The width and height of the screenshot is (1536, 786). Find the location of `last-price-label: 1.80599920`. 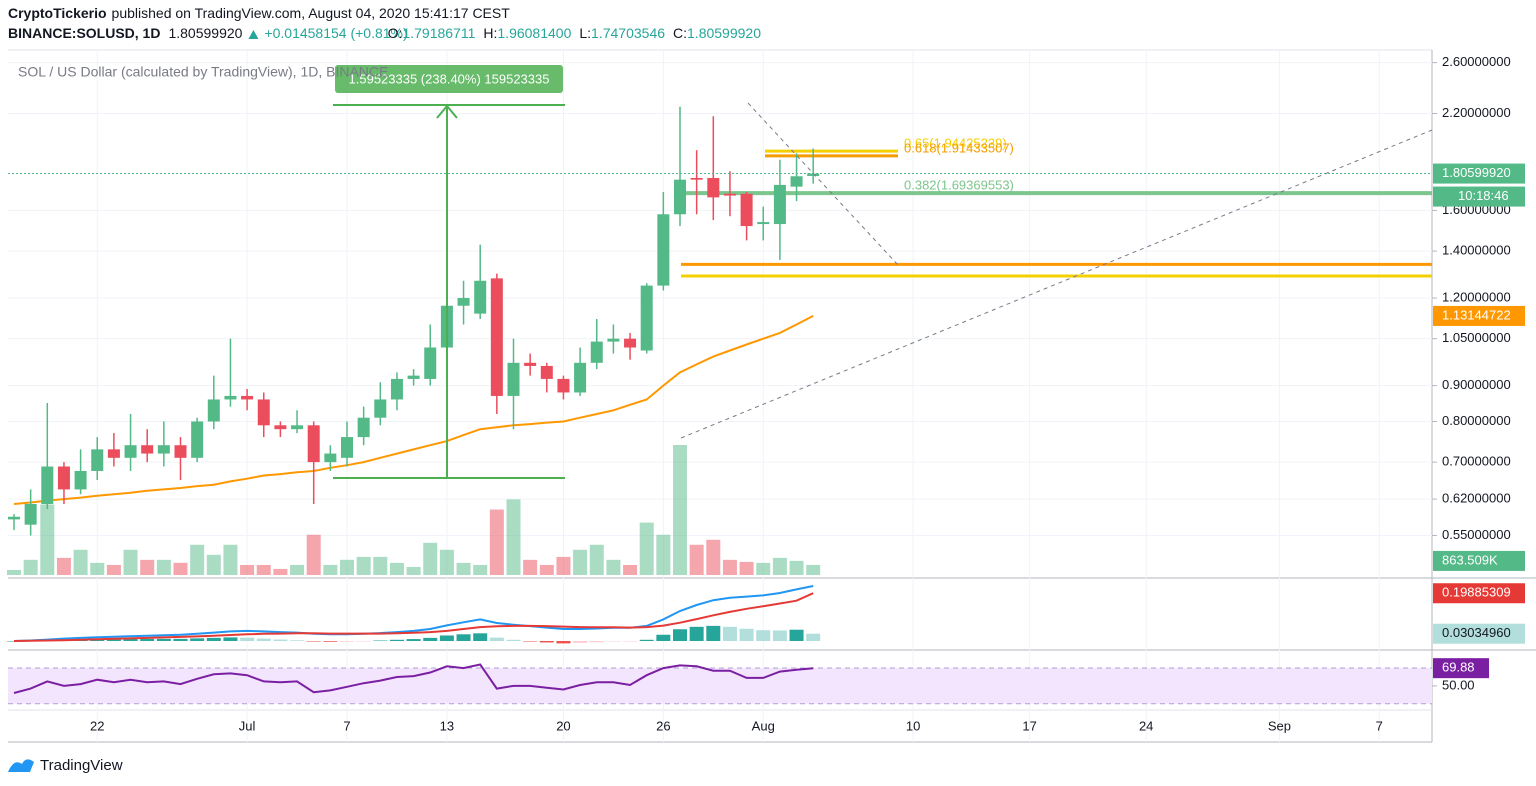

last-price-label: 1.80599920 is located at coordinates (1476, 172).